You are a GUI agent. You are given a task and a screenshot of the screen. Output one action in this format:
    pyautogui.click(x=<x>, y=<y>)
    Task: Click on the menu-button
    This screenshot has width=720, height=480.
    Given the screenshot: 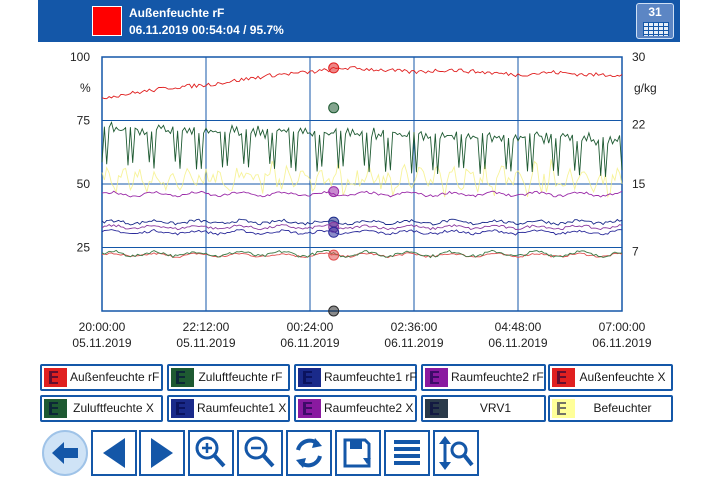 What is the action you would take?
    pyautogui.click(x=407, y=453)
    